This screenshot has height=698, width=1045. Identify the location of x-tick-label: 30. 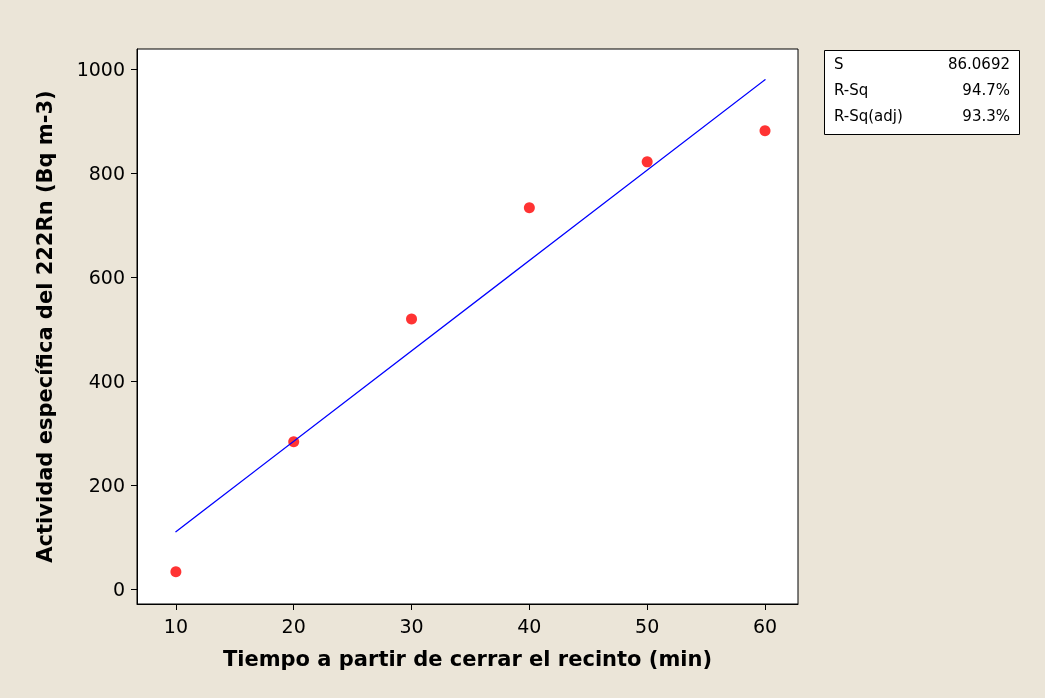
(411, 625).